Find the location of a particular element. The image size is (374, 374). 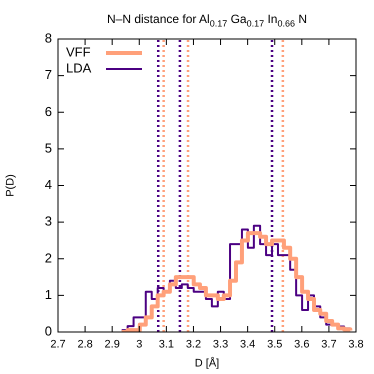

y-tick-label: 2 is located at coordinates (48, 258).